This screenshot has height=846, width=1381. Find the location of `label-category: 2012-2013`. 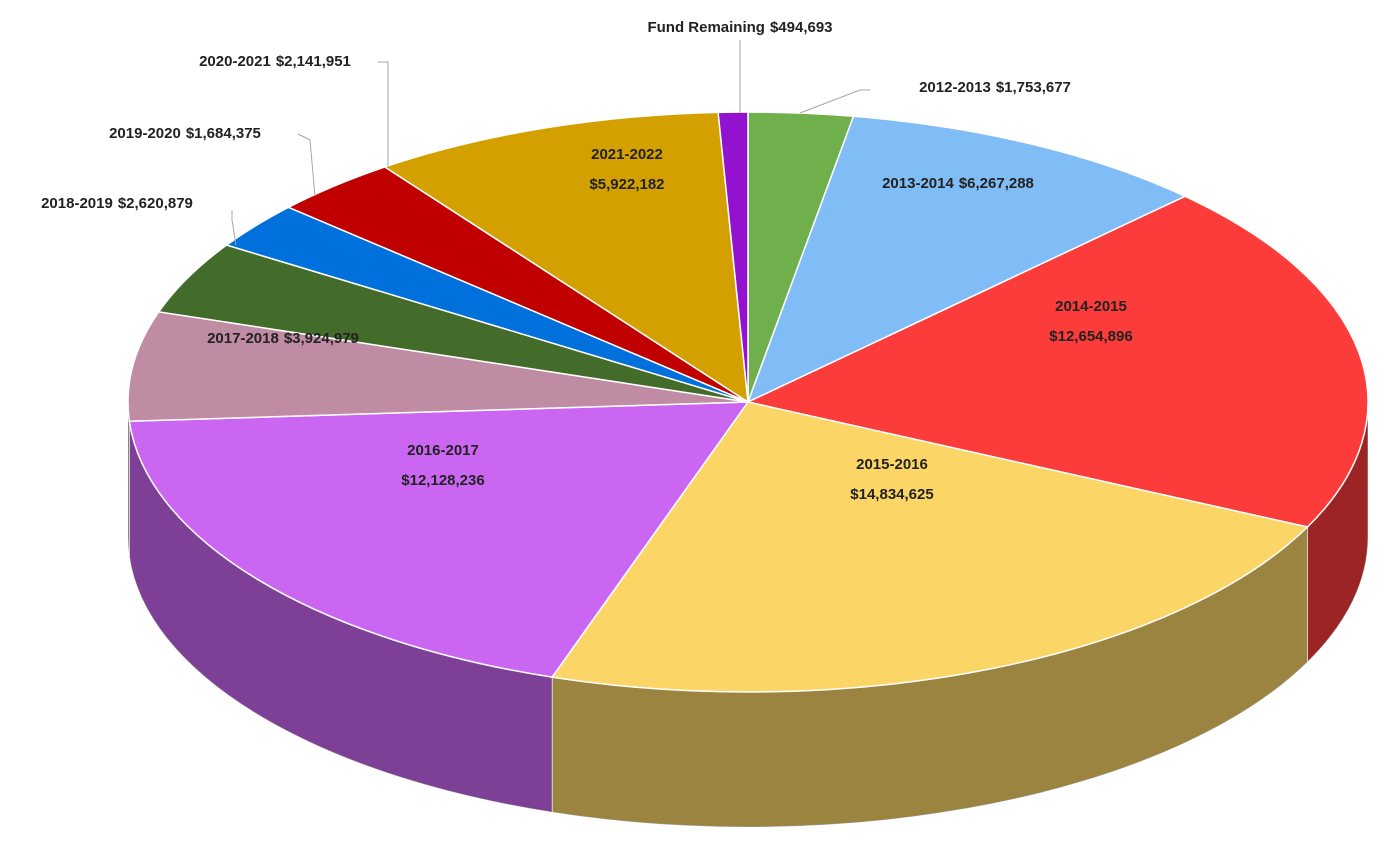

label-category: 2012-2013 is located at coordinates (955, 87).